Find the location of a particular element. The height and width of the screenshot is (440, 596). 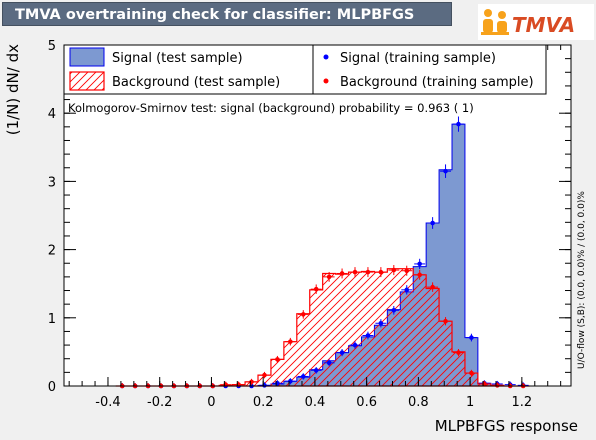

x-tick-label: 1.2 is located at coordinates (522, 402).